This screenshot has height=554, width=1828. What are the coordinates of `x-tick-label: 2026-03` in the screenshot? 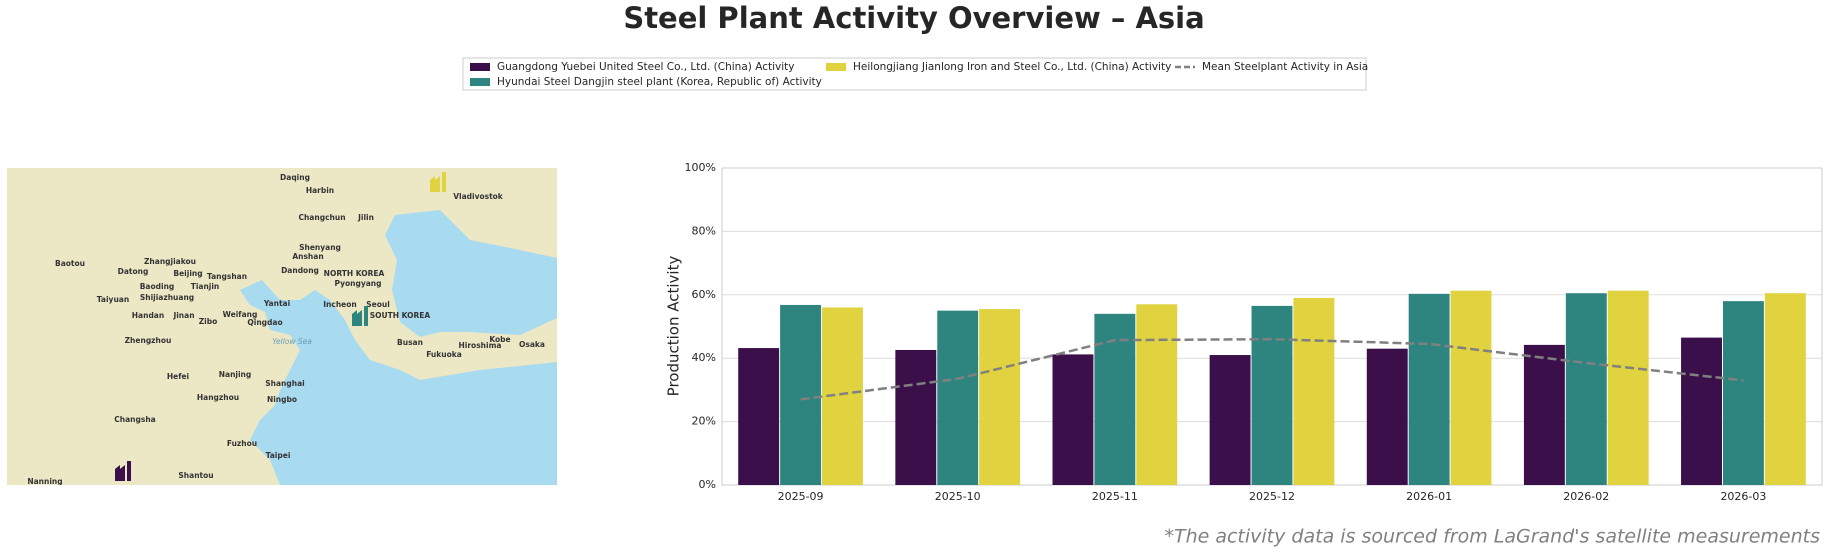 It's located at (1743, 496).